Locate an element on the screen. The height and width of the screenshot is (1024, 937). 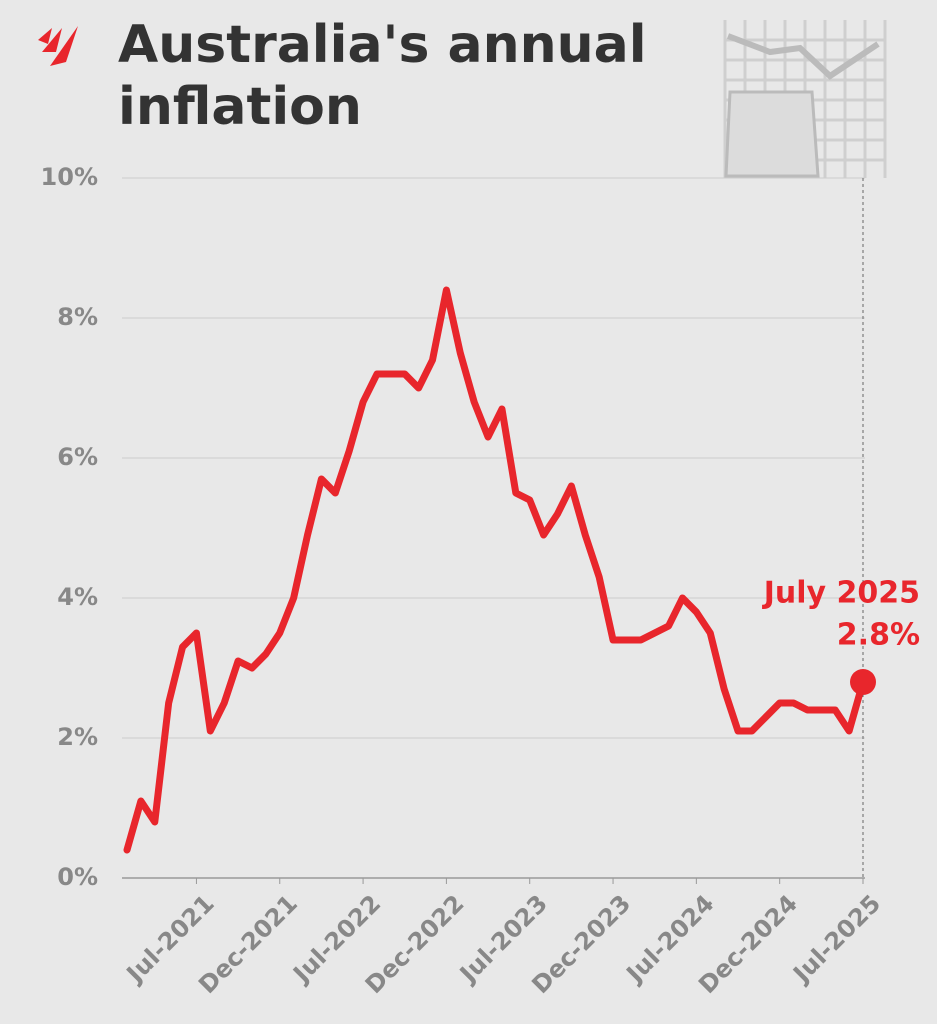
y-tick-label: 6% is located at coordinates (77, 457).